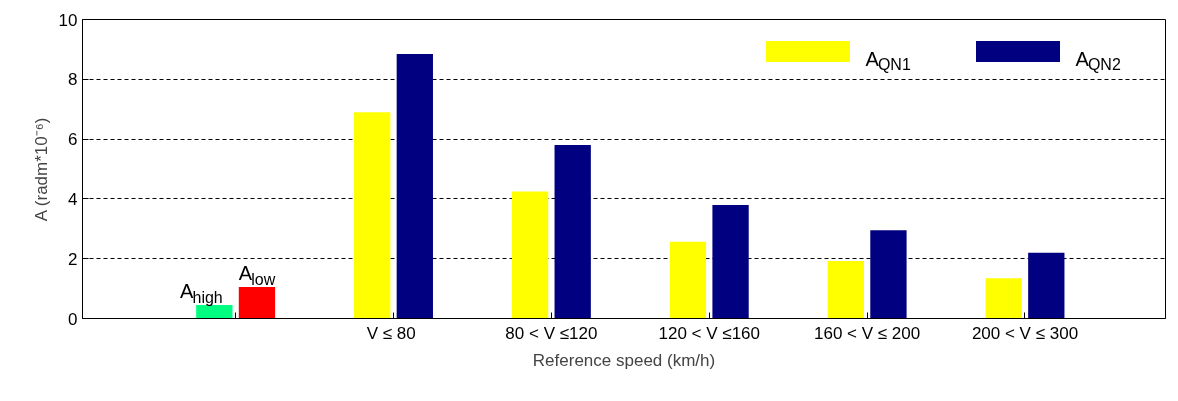  I want to click on x-tick-label: 80 < V ≤120, so click(551, 333).